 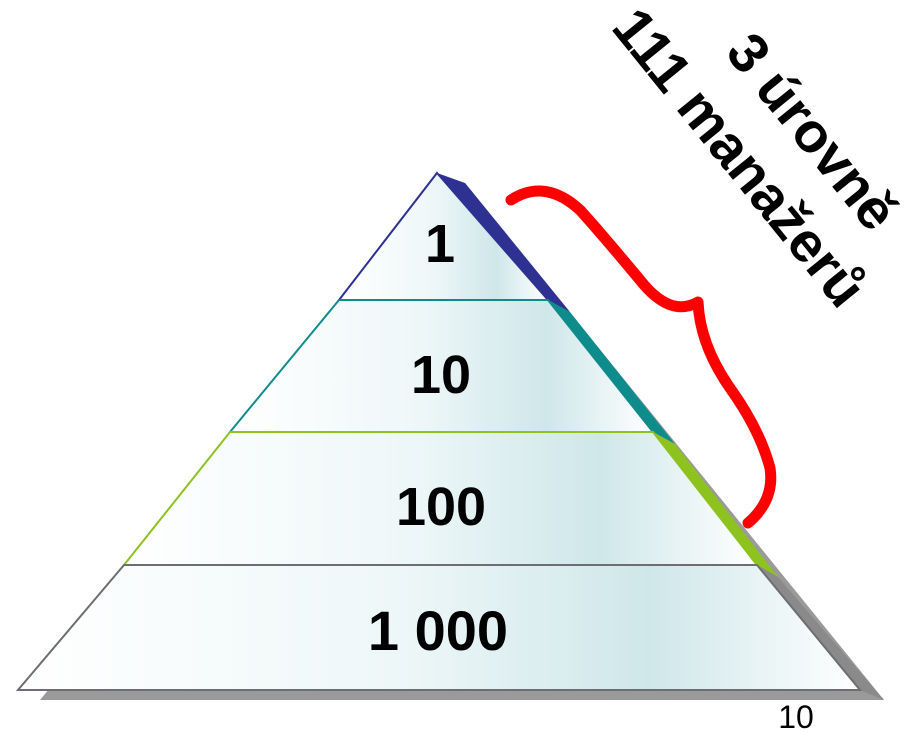 I want to click on tier-1-label: 1, so click(x=440, y=244).